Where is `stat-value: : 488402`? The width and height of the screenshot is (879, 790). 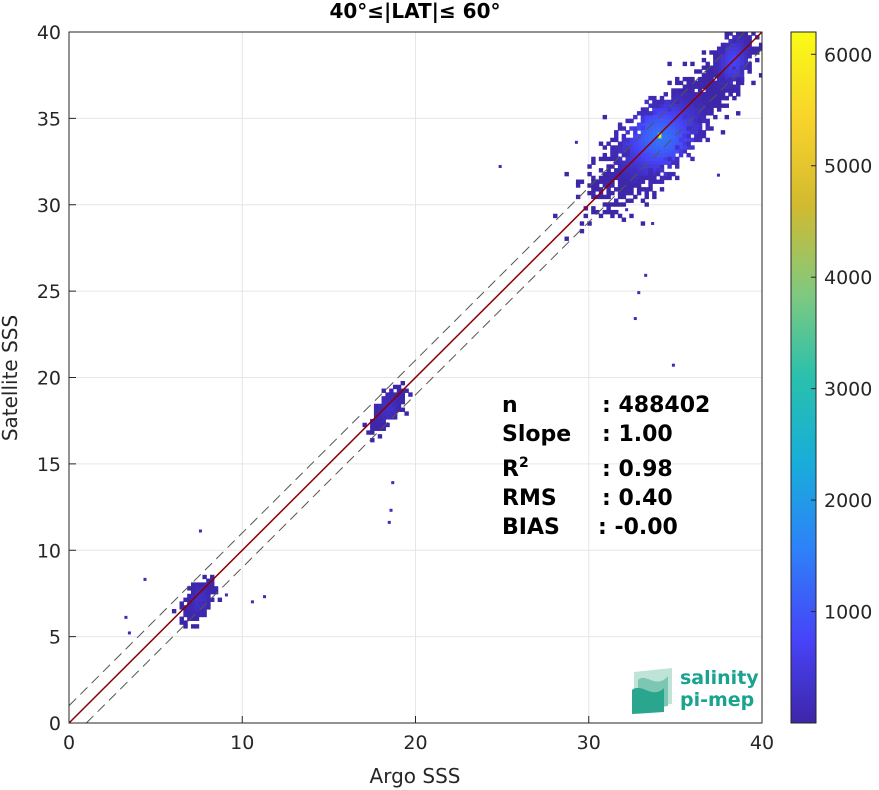 stat-value: : 488402 is located at coordinates (656, 405).